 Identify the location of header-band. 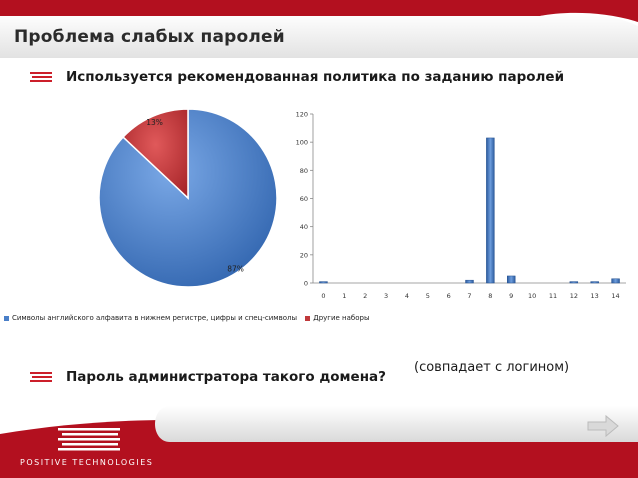
(319, 30).